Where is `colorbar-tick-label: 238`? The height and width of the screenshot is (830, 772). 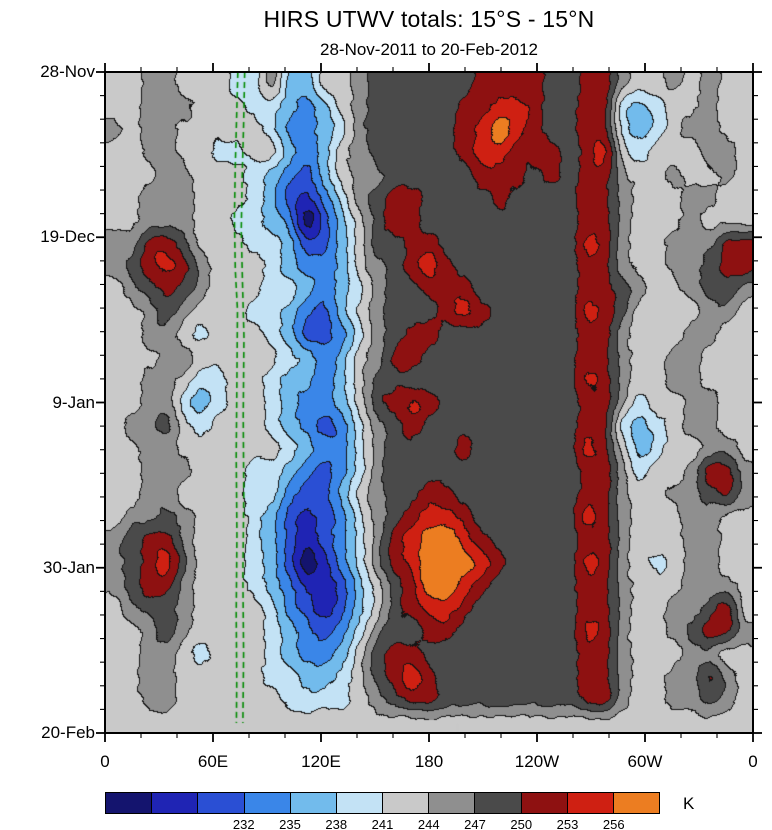 colorbar-tick-label: 238 is located at coordinates (336, 823).